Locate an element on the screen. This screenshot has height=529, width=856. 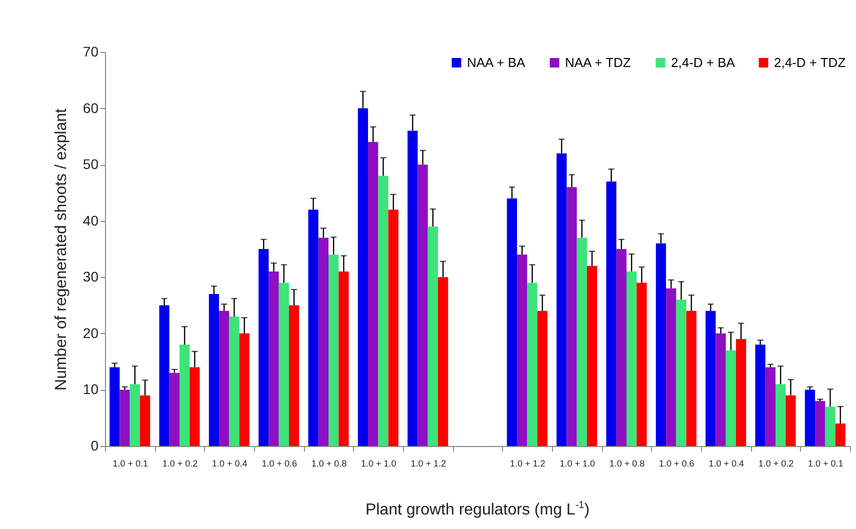
x-axis-title: Plant growth regulators (mg L$^{-1}$) is located at coordinates (477, 510).